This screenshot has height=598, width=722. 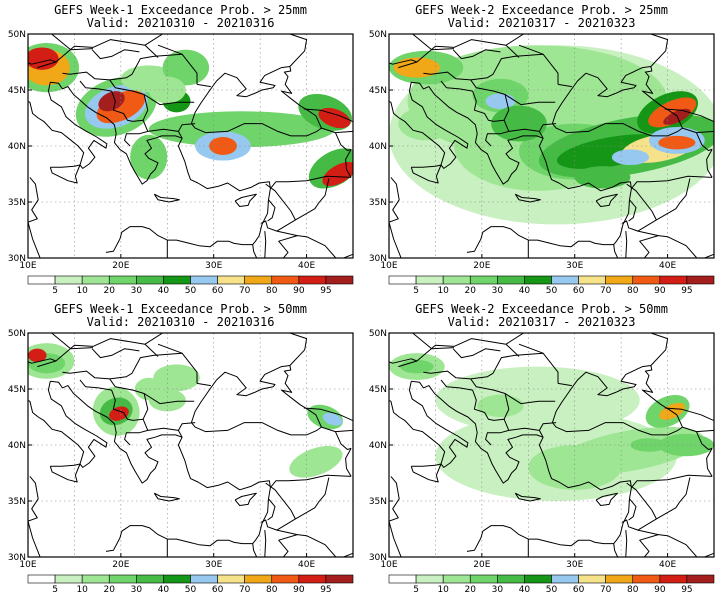 I want to click on colorbar-tick-label: 90, so click(x=660, y=590).